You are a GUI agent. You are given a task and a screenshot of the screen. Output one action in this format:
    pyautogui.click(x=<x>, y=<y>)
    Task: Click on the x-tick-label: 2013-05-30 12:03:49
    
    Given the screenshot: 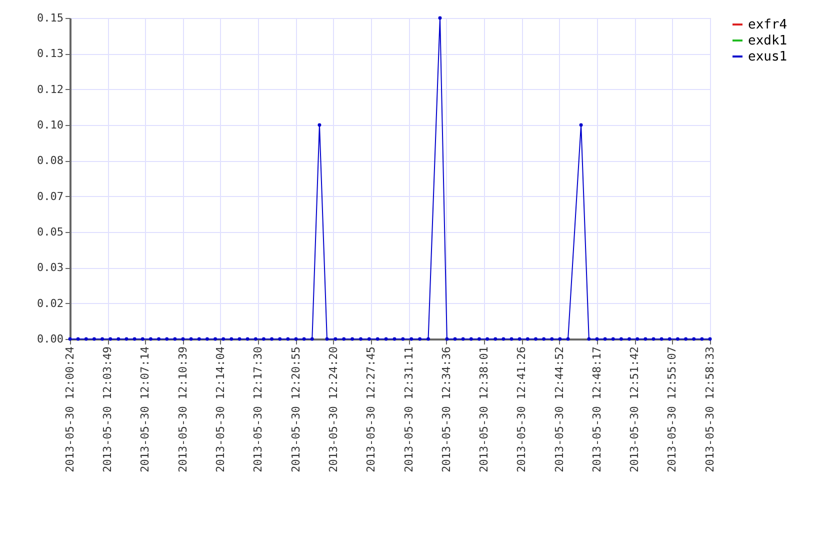 What is the action you would take?
    pyautogui.click(x=107, y=409)
    